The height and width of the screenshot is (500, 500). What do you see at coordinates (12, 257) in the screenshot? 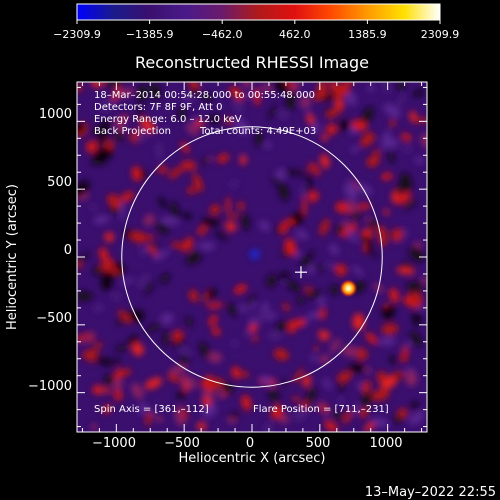
I see `y-axis-label: Heliocentric Y (arcsec)` at bounding box center [12, 257].